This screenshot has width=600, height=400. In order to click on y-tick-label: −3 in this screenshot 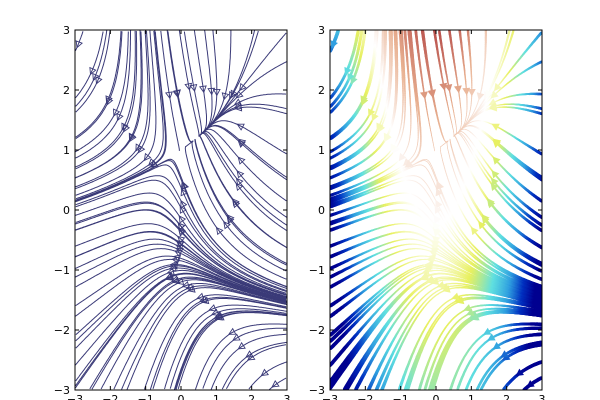, I will do `click(62, 390)`.